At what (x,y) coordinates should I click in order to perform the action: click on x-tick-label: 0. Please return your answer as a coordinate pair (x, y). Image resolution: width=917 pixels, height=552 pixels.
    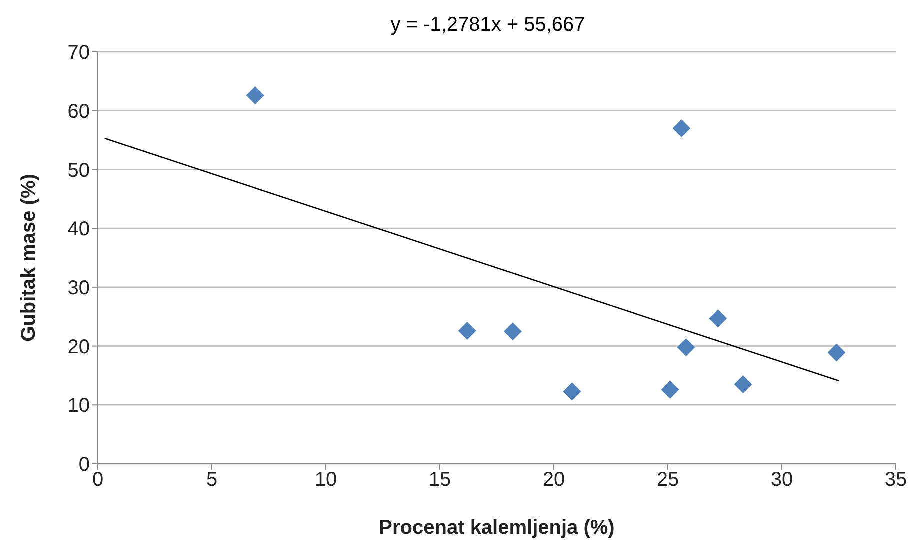
    Looking at the image, I should click on (98, 480).